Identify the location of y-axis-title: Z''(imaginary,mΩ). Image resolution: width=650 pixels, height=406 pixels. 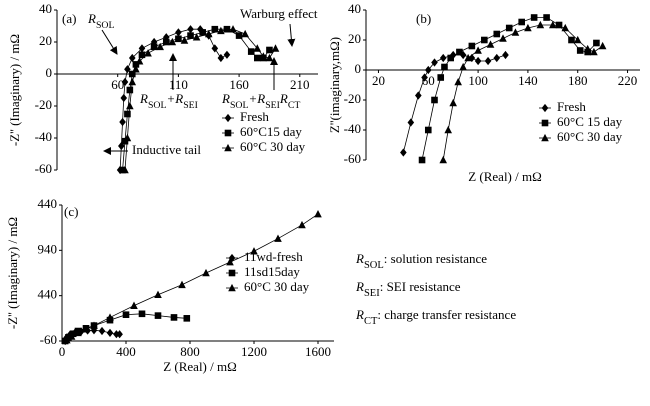
(334, 85).